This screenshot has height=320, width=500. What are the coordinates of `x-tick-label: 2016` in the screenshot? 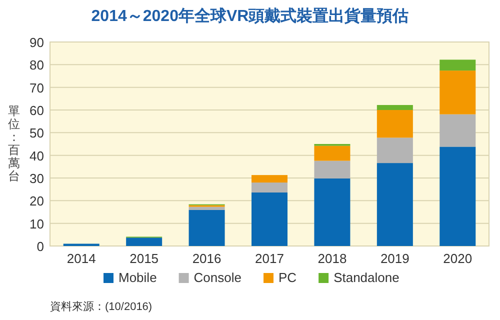 It's located at (207, 258).